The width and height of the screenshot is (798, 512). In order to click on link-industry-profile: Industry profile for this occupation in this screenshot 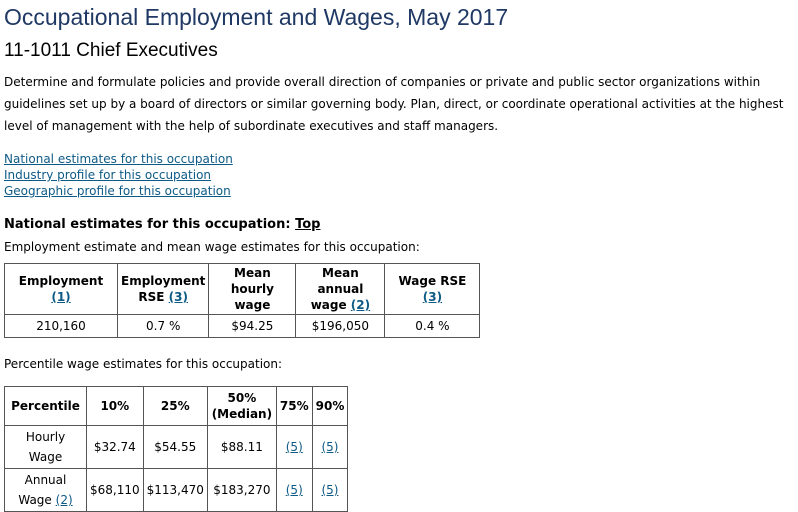, I will do `click(108, 175)`.